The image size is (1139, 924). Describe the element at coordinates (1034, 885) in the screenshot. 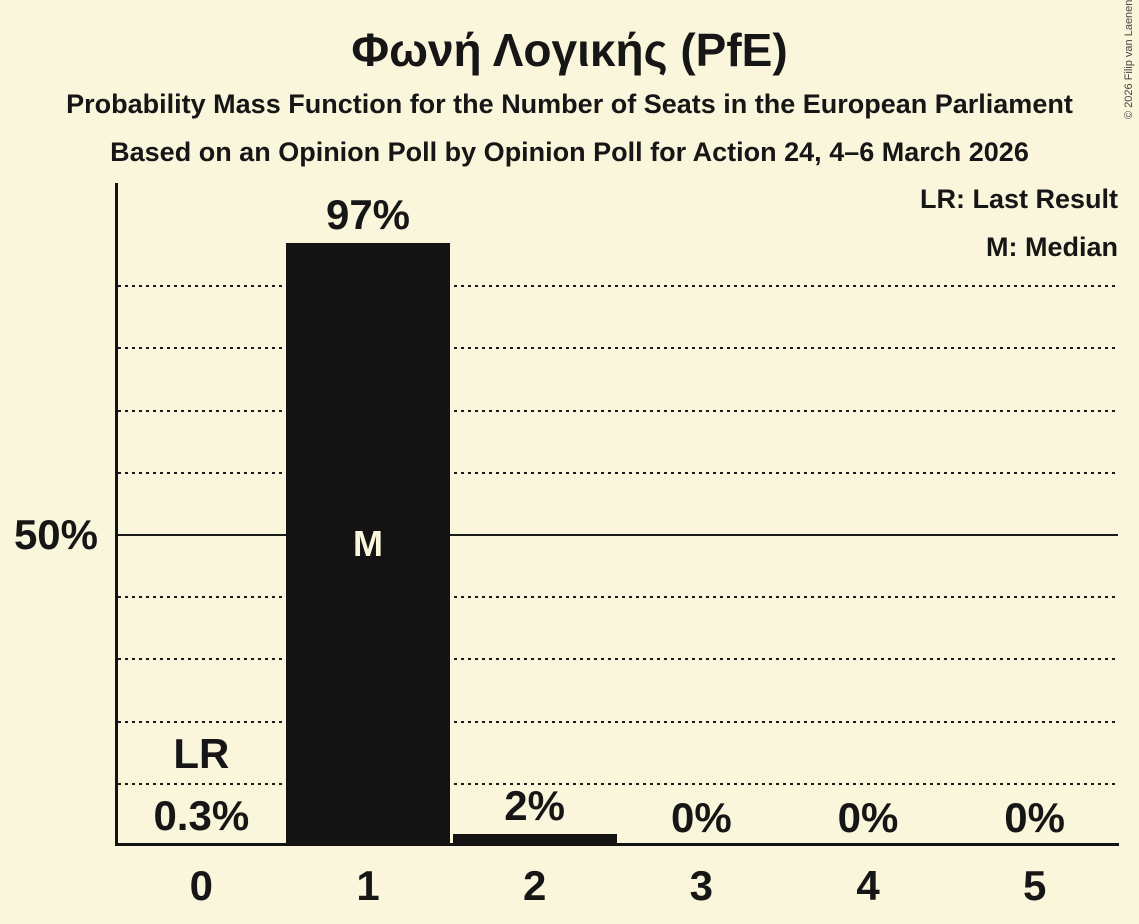

I see `x-tick-label-5: 5` at that location.